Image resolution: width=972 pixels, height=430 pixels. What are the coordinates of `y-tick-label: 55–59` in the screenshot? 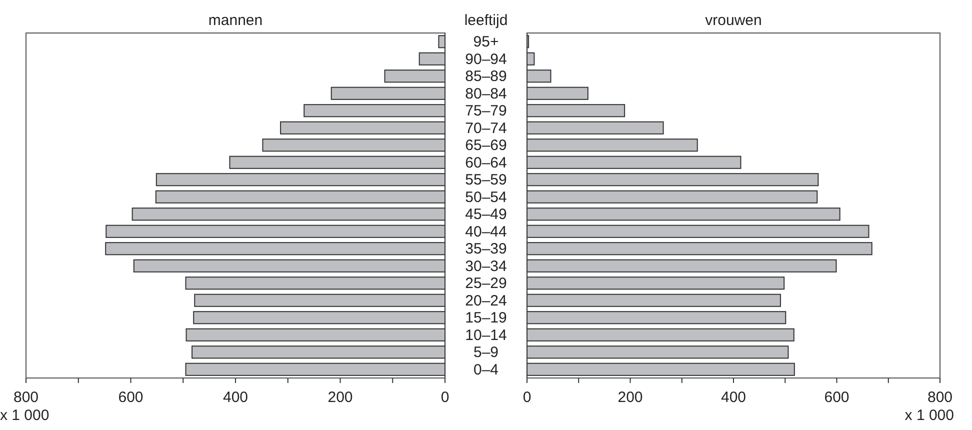 It's located at (486, 180).